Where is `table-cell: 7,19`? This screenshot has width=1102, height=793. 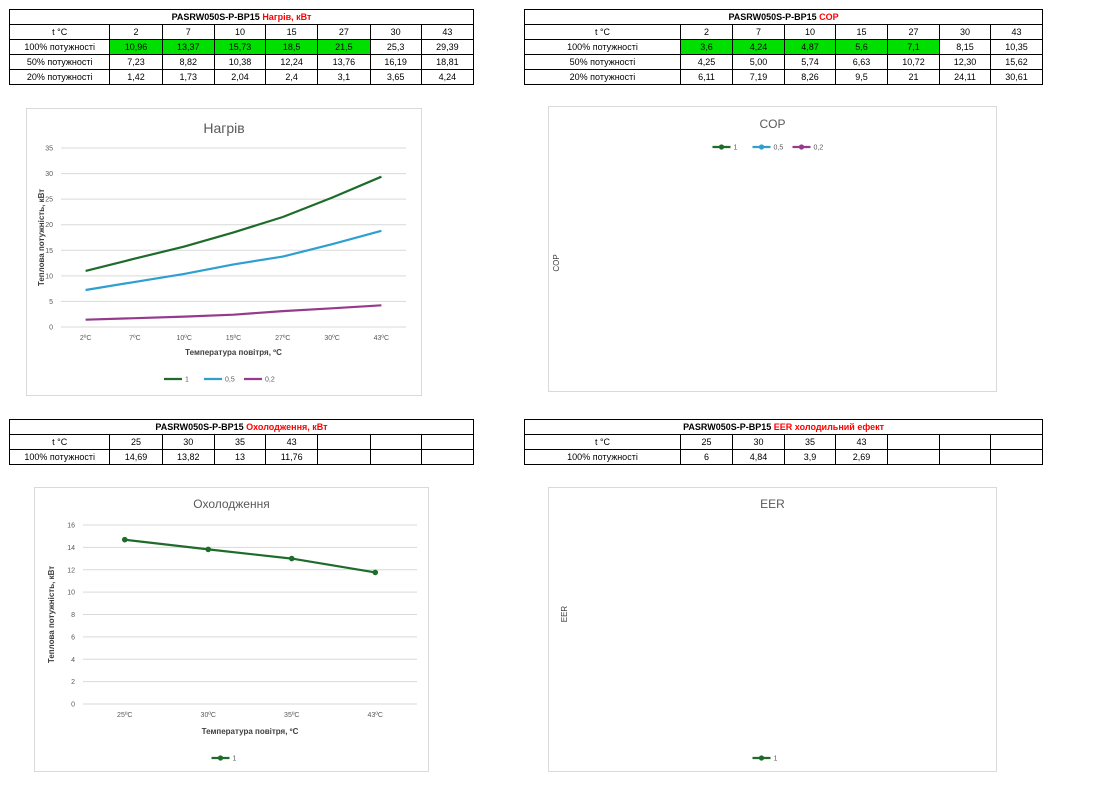
table-cell: 7,19 is located at coordinates (758, 77).